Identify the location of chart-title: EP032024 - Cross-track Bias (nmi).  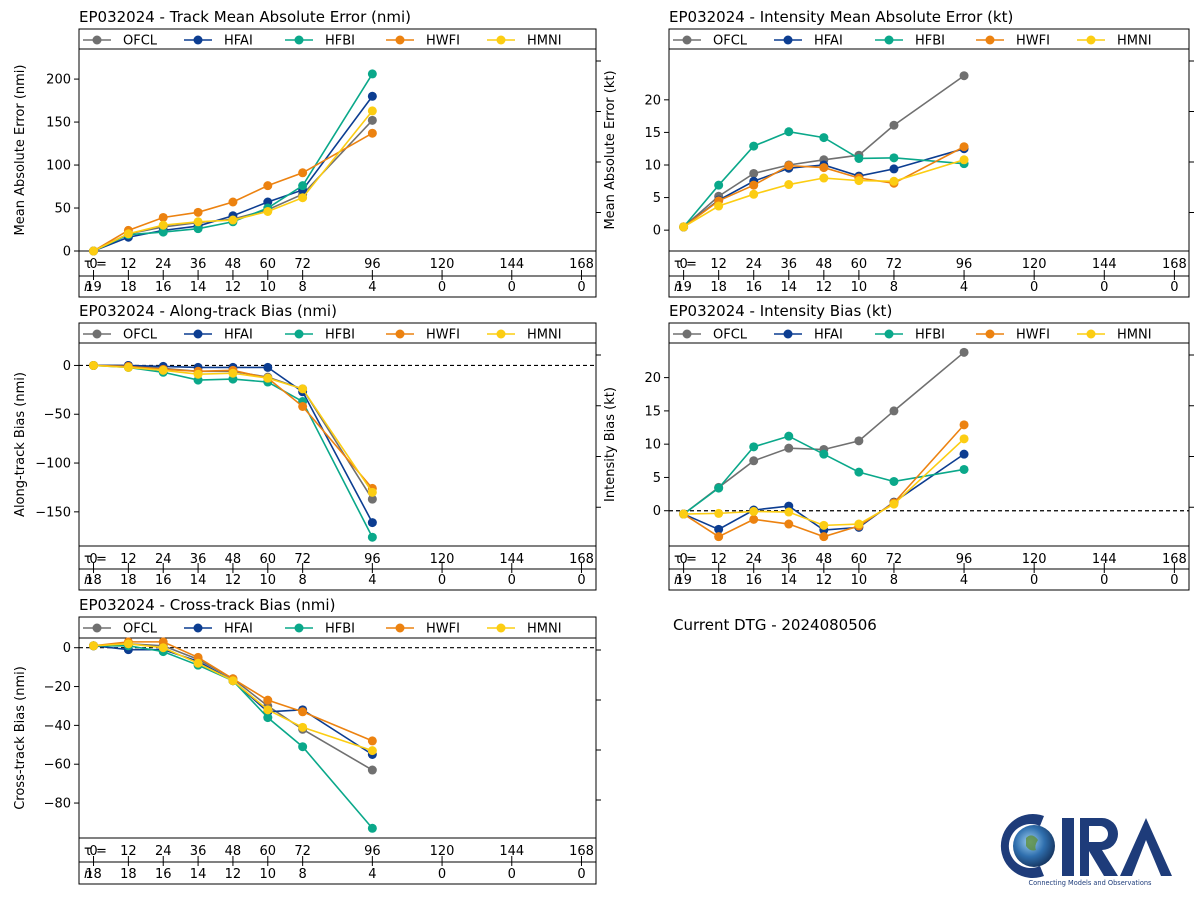
(207, 605).